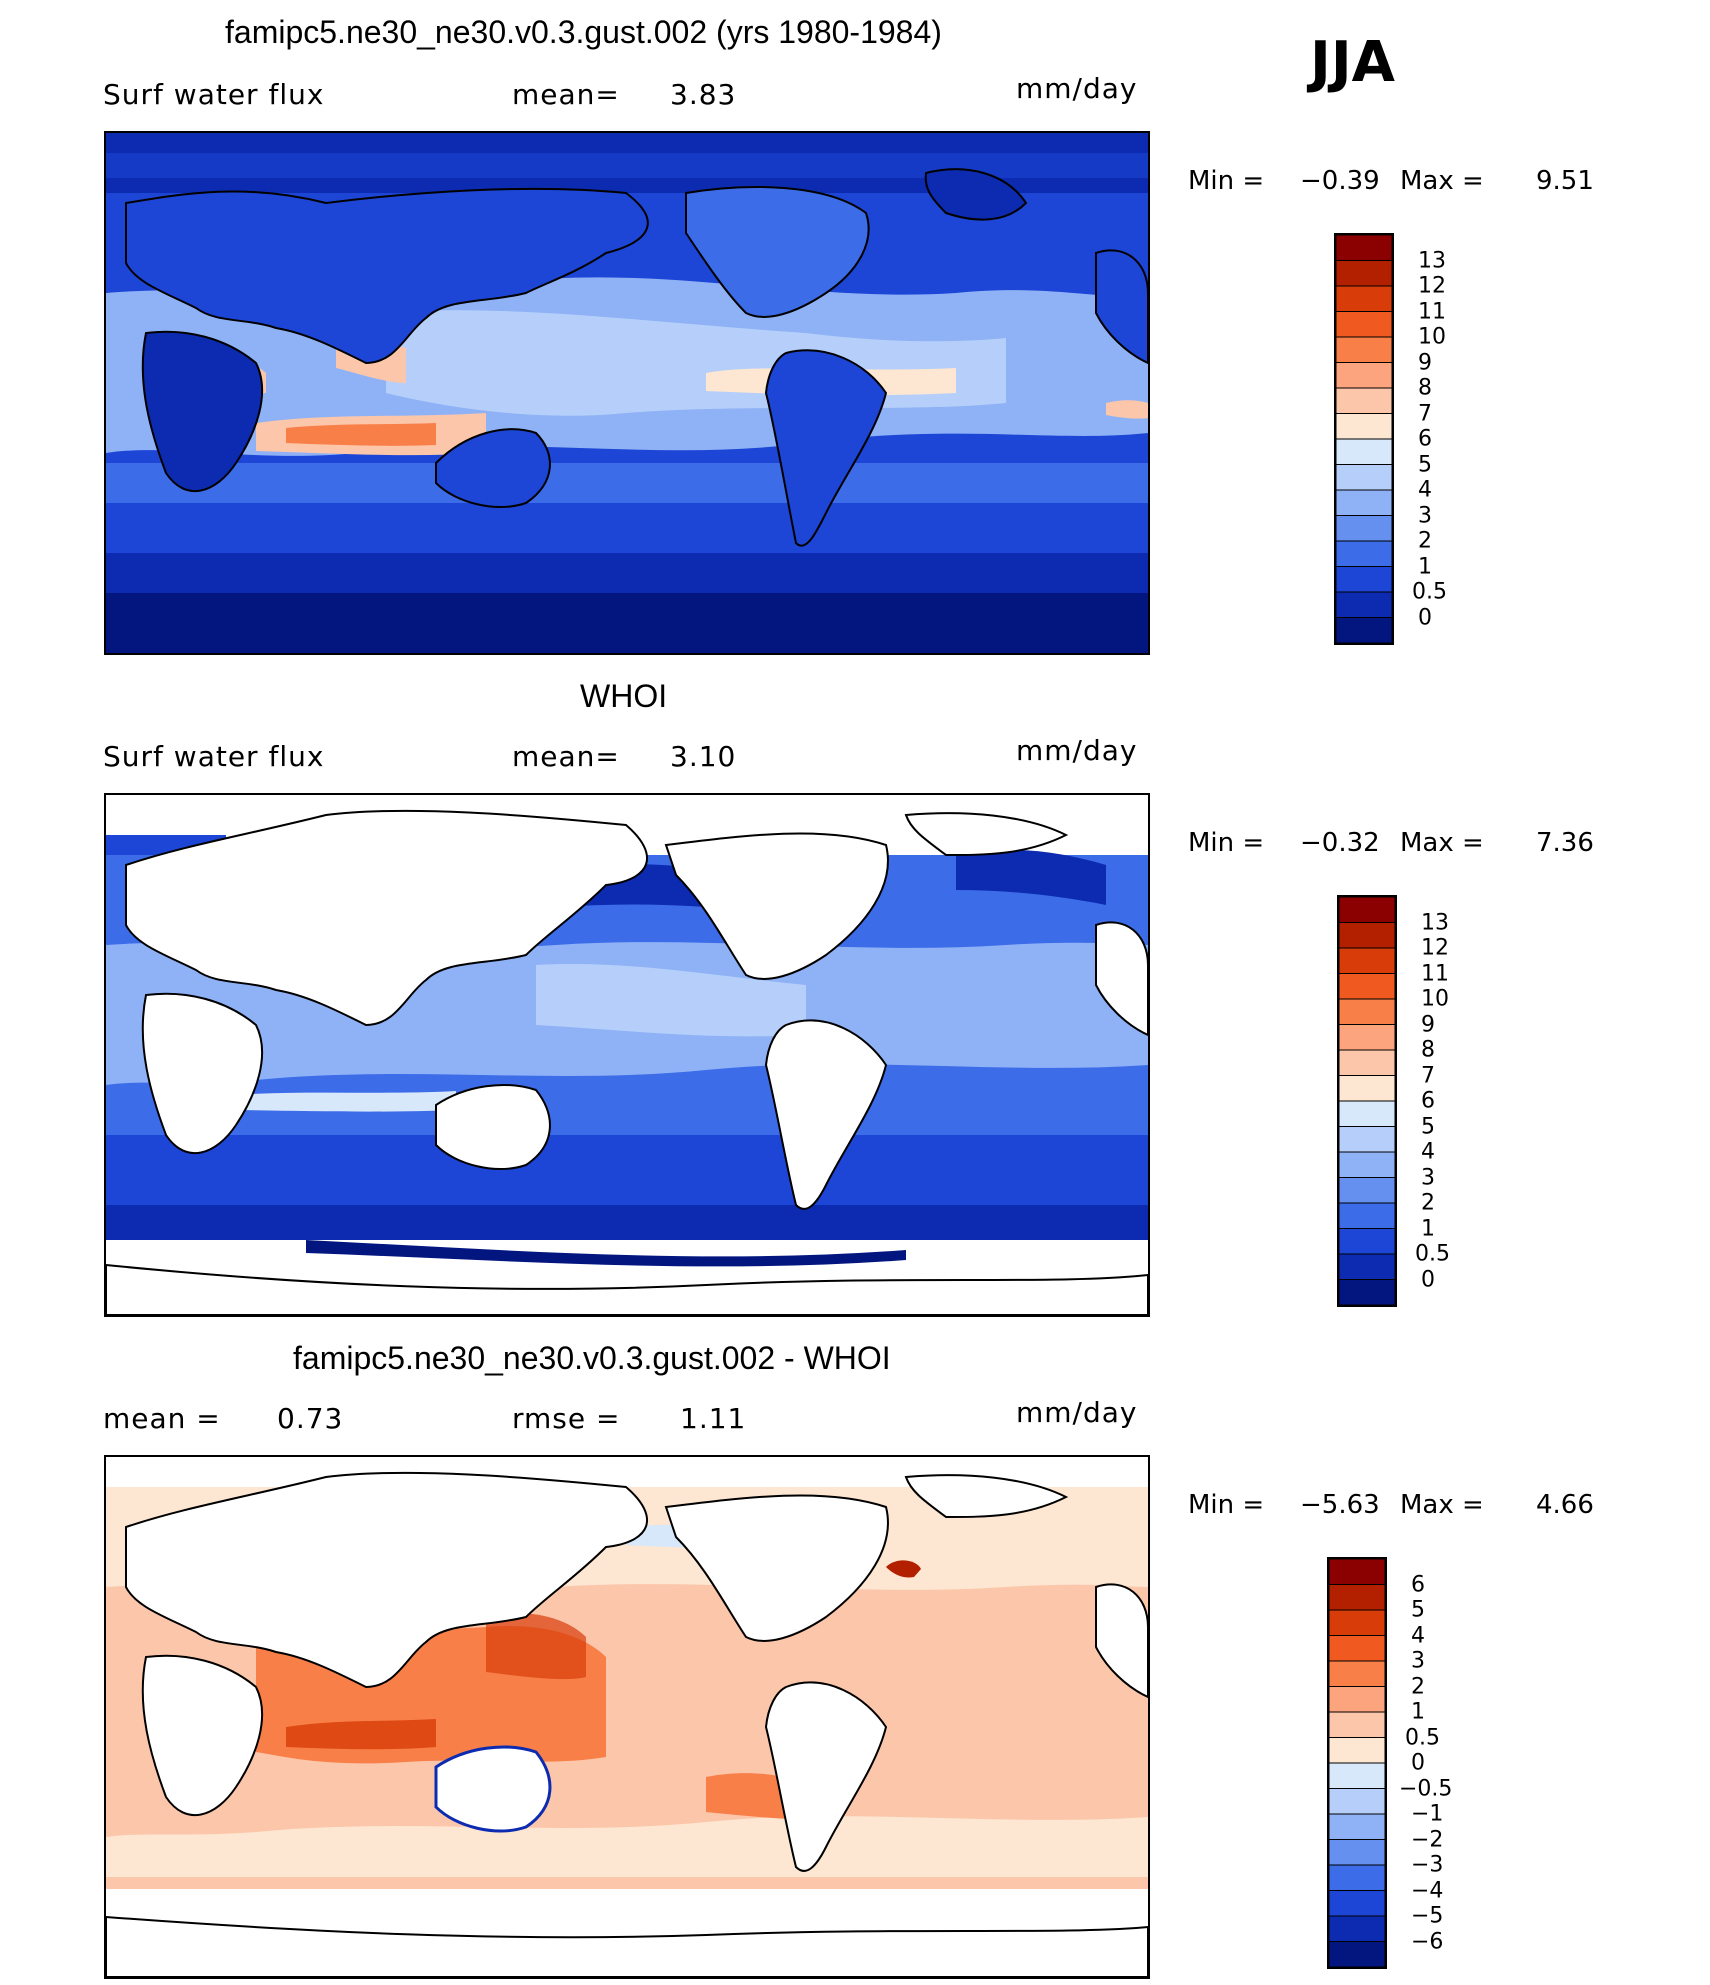 The image size is (1710, 1985). I want to click on panel2-mean-label: mean=, so click(566, 756).